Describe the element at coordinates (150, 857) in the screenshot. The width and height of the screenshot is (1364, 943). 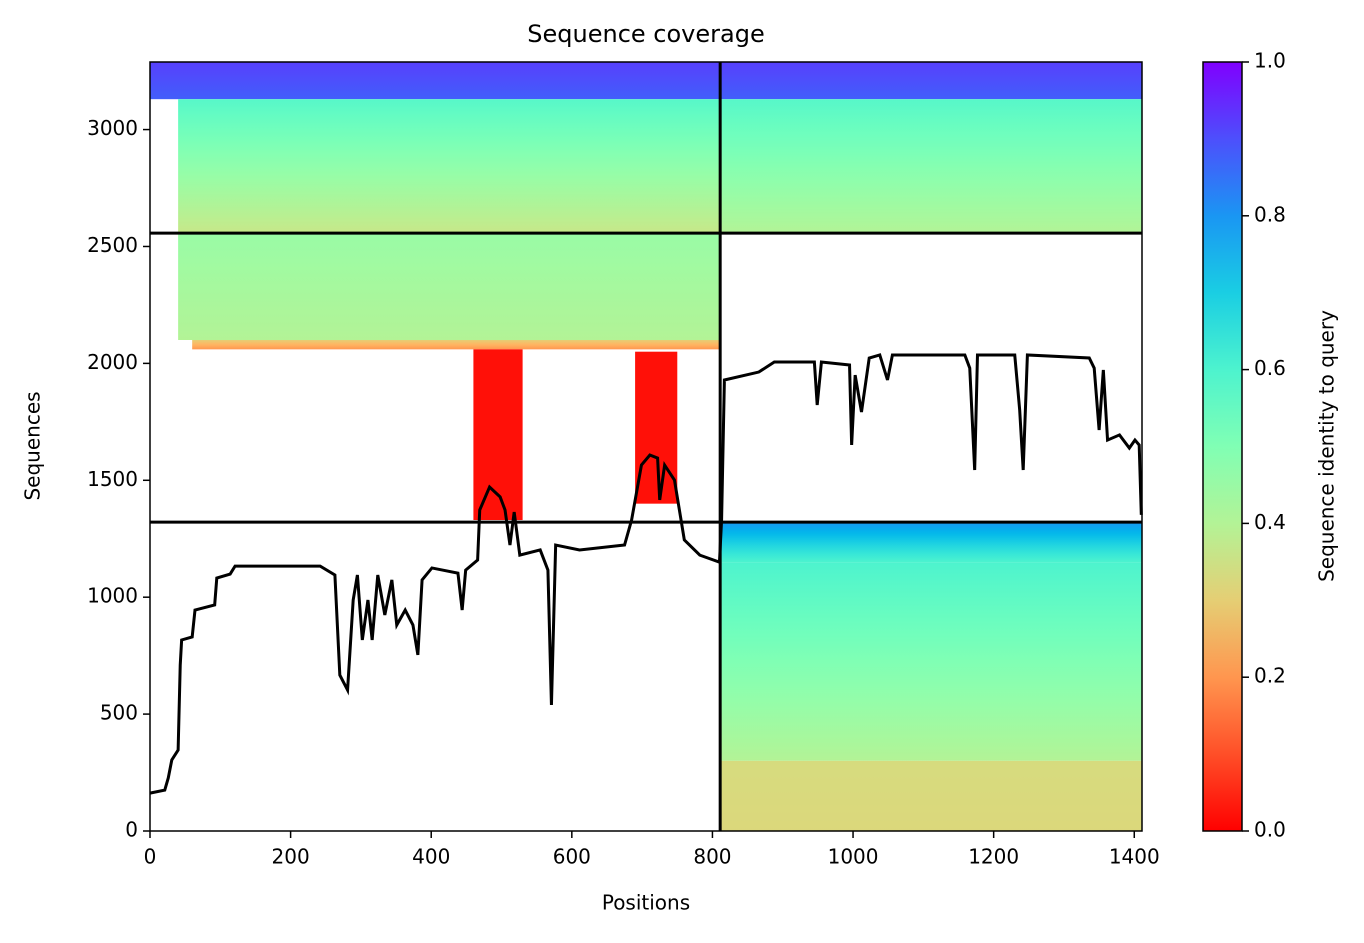
I see `x-tick-label: 0` at that location.